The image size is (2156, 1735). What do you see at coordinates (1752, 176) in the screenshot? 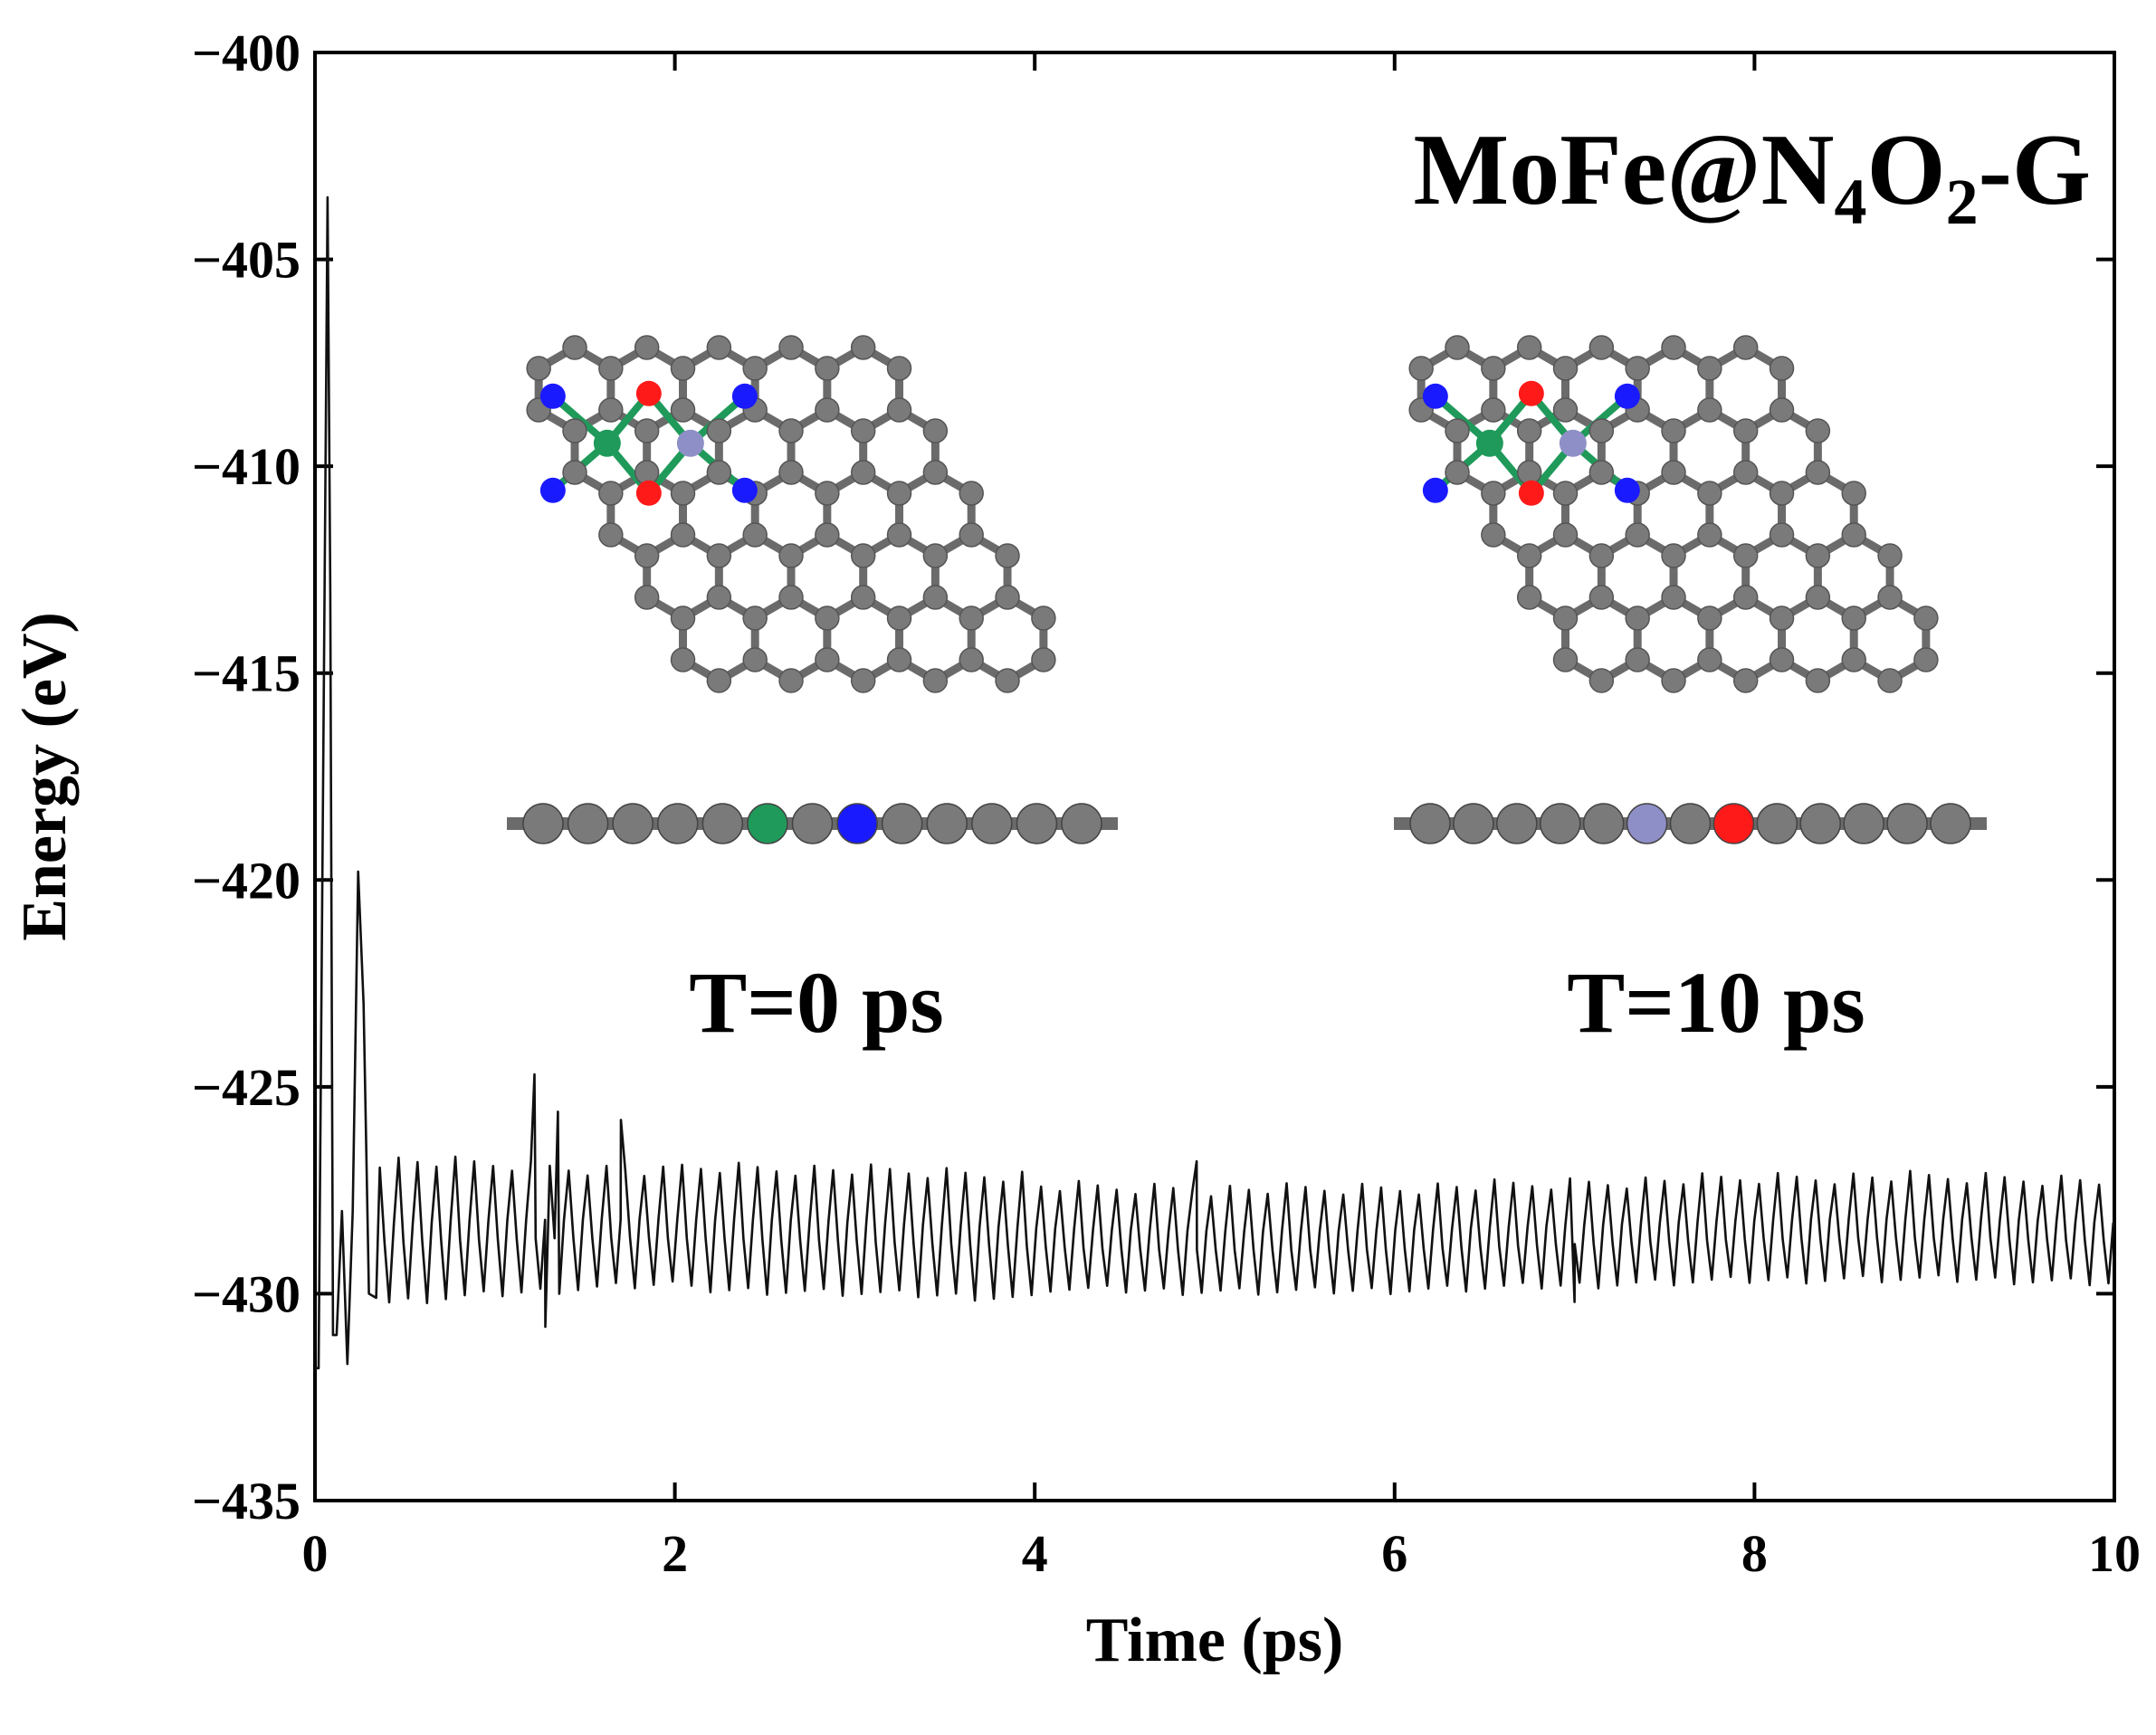
I see `chart-annotation-title: MoFe@N4O2-G` at bounding box center [1752, 176].